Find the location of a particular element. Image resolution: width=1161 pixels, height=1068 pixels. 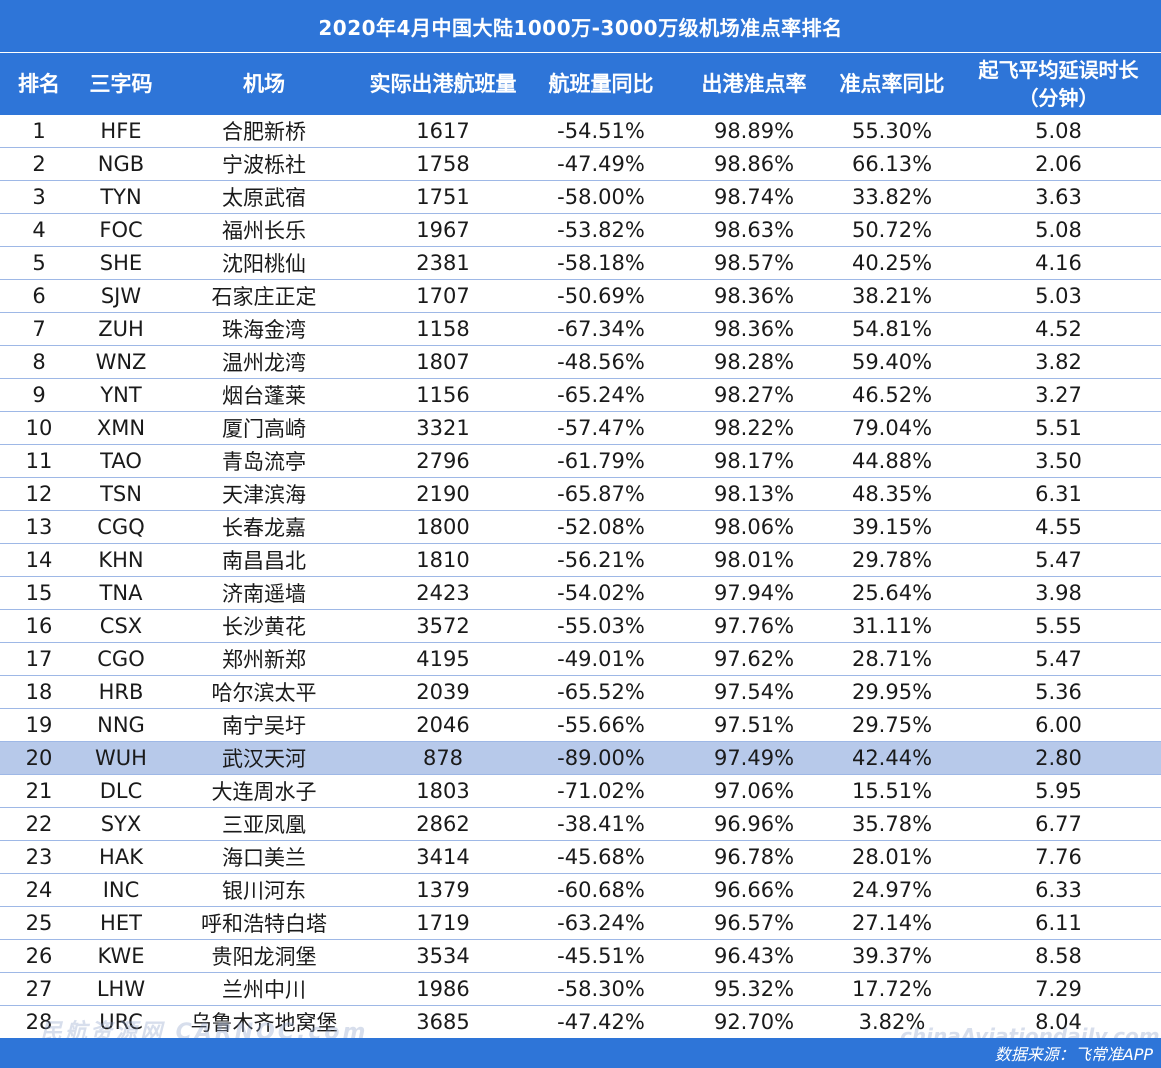

cell-flights-yoy: -53.82% is located at coordinates (601, 230).